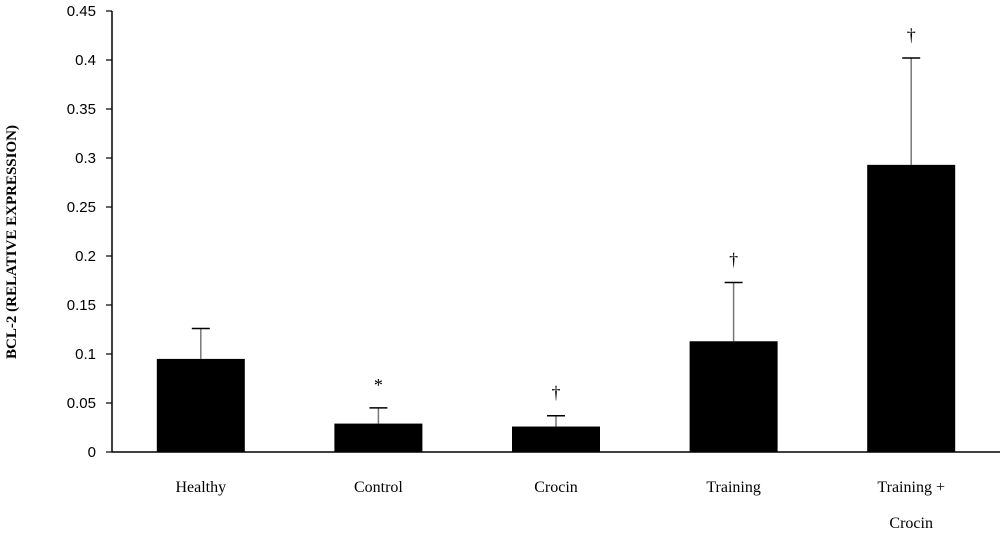 Image resolution: width=1000 pixels, height=539 pixels. I want to click on y-tick-label: 0, so click(92, 452).